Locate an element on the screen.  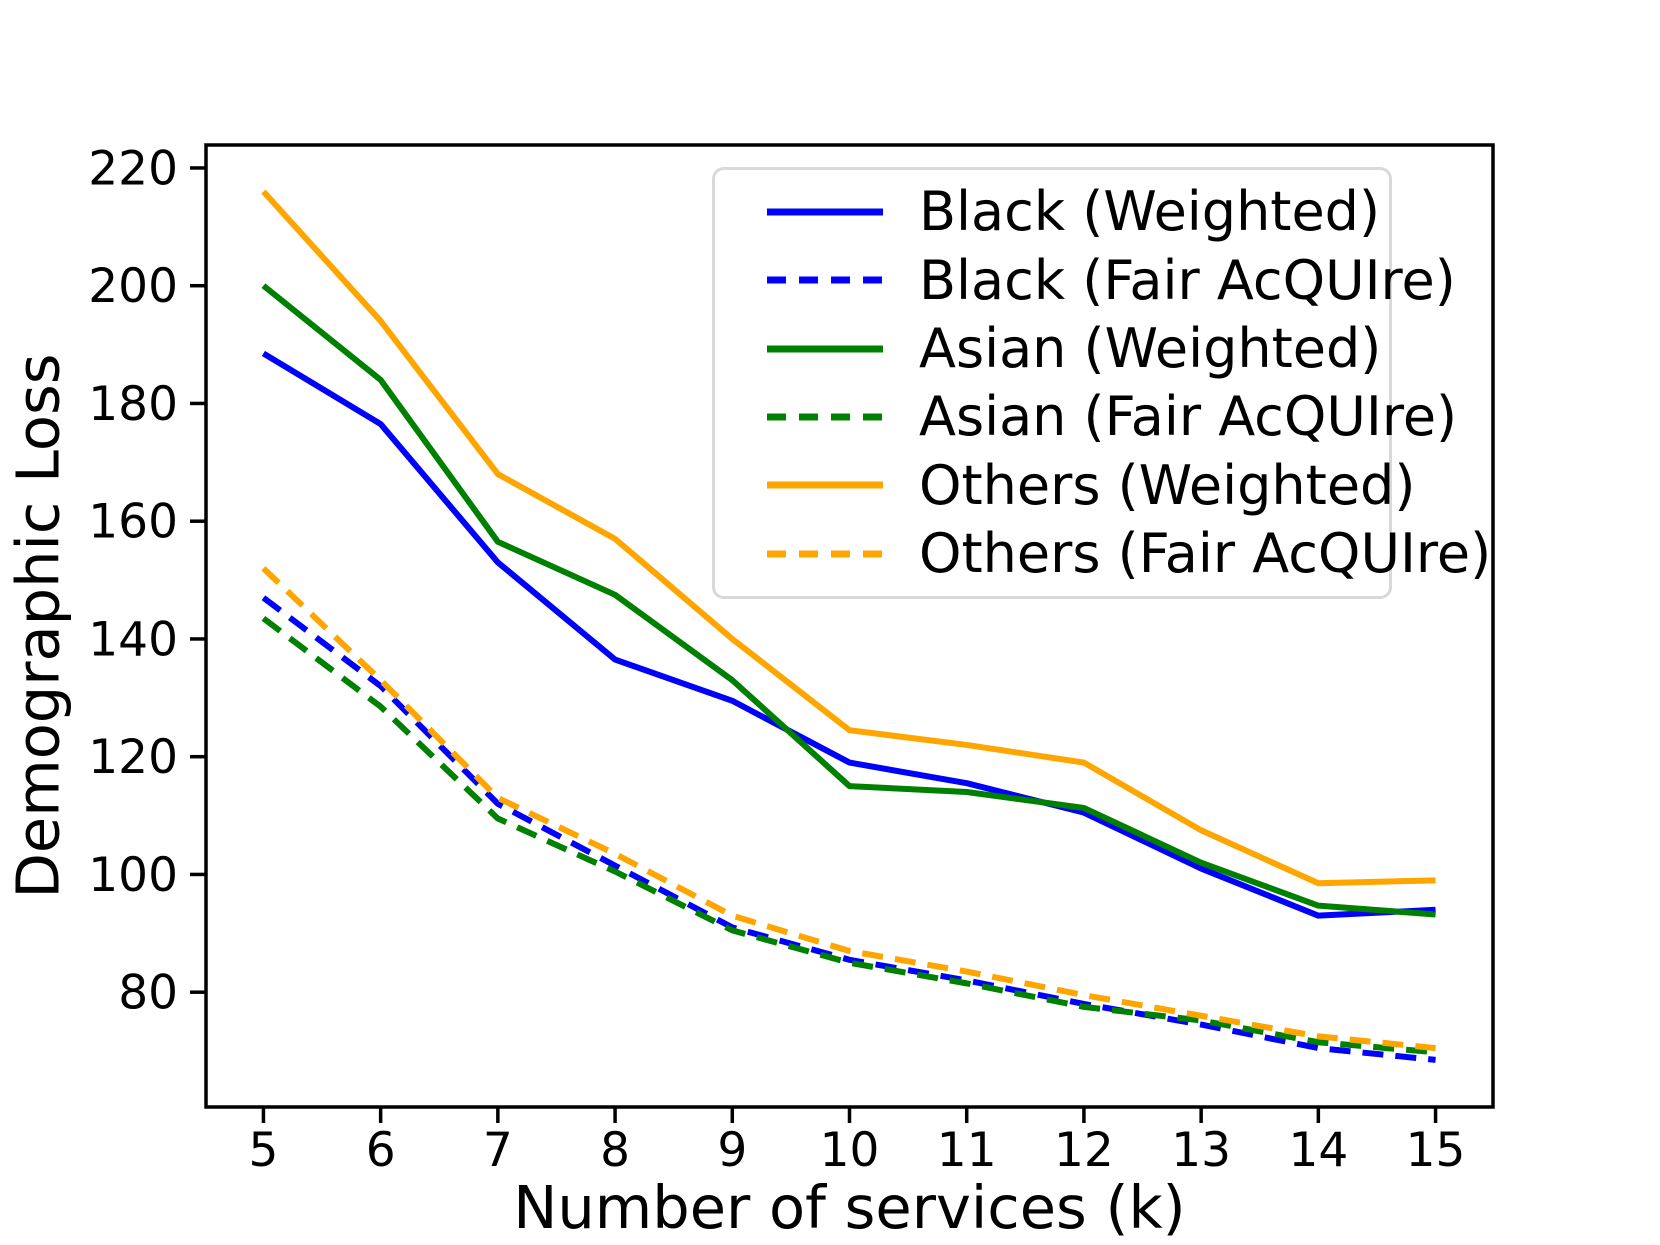
legend-item: Black (Fair AcQUIre) is located at coordinates (1111, 280).